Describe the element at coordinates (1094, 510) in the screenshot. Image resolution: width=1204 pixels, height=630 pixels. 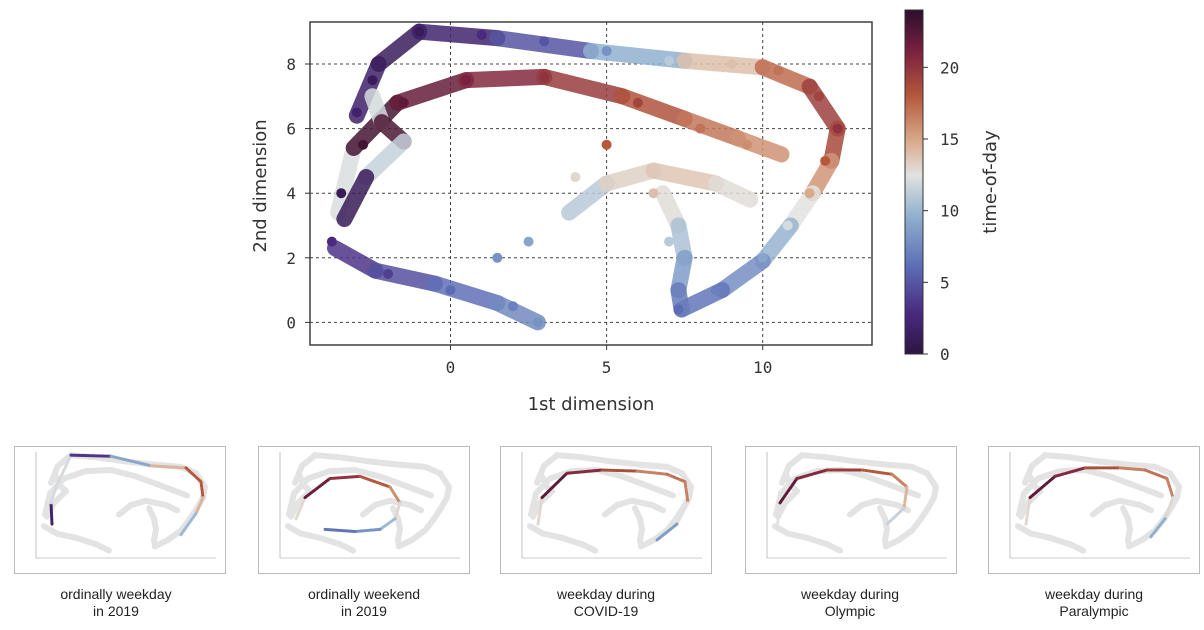
I see `panel-weekday-paralympic` at that location.